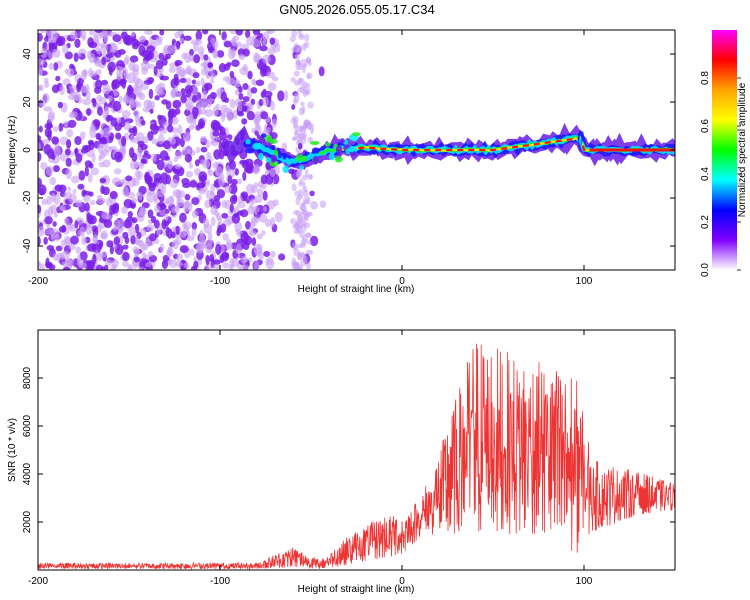 The height and width of the screenshot is (600, 750). Describe the element at coordinates (705, 270) in the screenshot. I see `colorbar-tick-label: 0.0` at that location.